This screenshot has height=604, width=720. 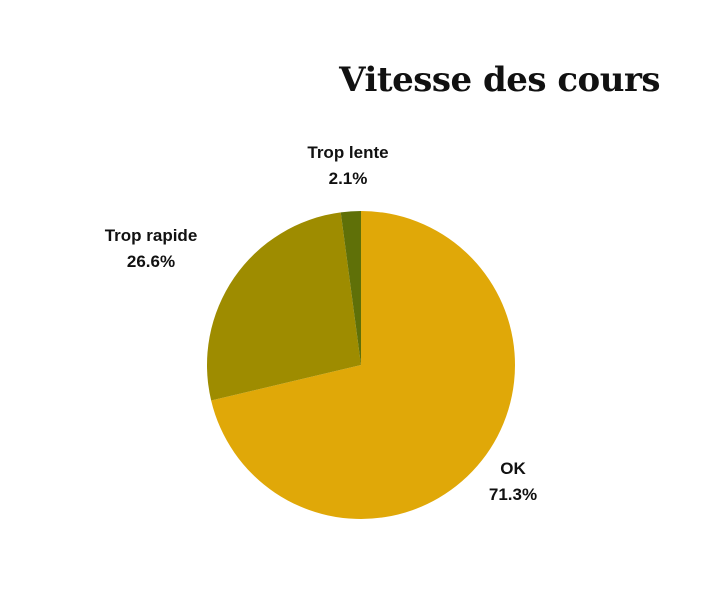 What do you see at coordinates (348, 178) in the screenshot?
I see `slice-value-trop-lente: 2.1%` at bounding box center [348, 178].